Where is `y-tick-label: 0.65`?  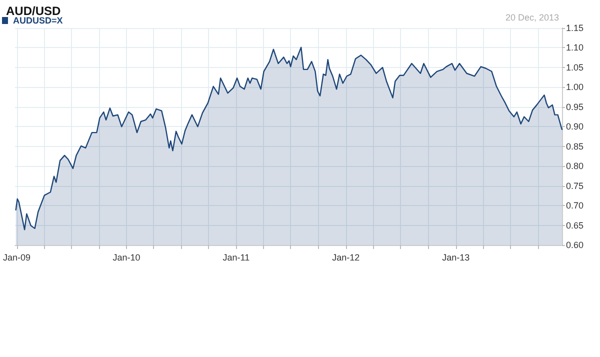
y-tick-label: 0.65 is located at coordinates (575, 225).